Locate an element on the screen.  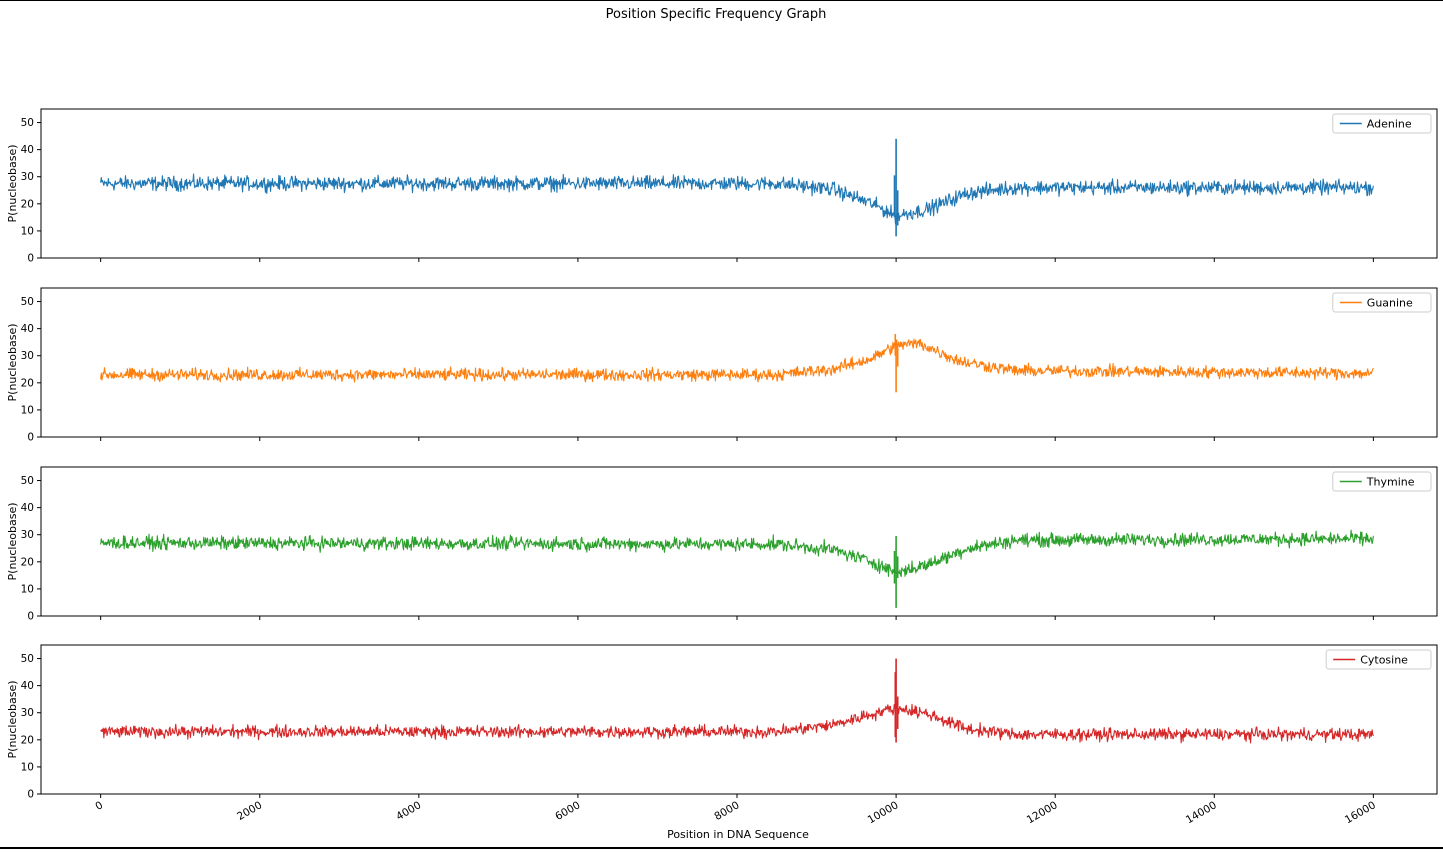
x-tick-label: 2000 is located at coordinates (249, 811).